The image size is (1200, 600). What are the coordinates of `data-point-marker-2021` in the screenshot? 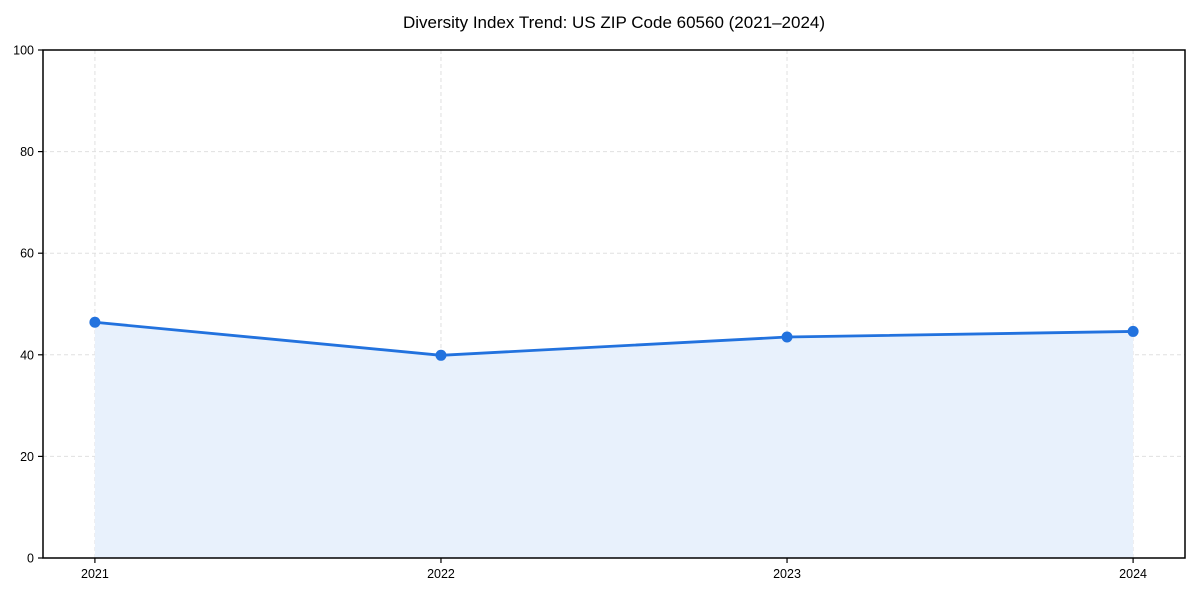 It's located at (95, 322).